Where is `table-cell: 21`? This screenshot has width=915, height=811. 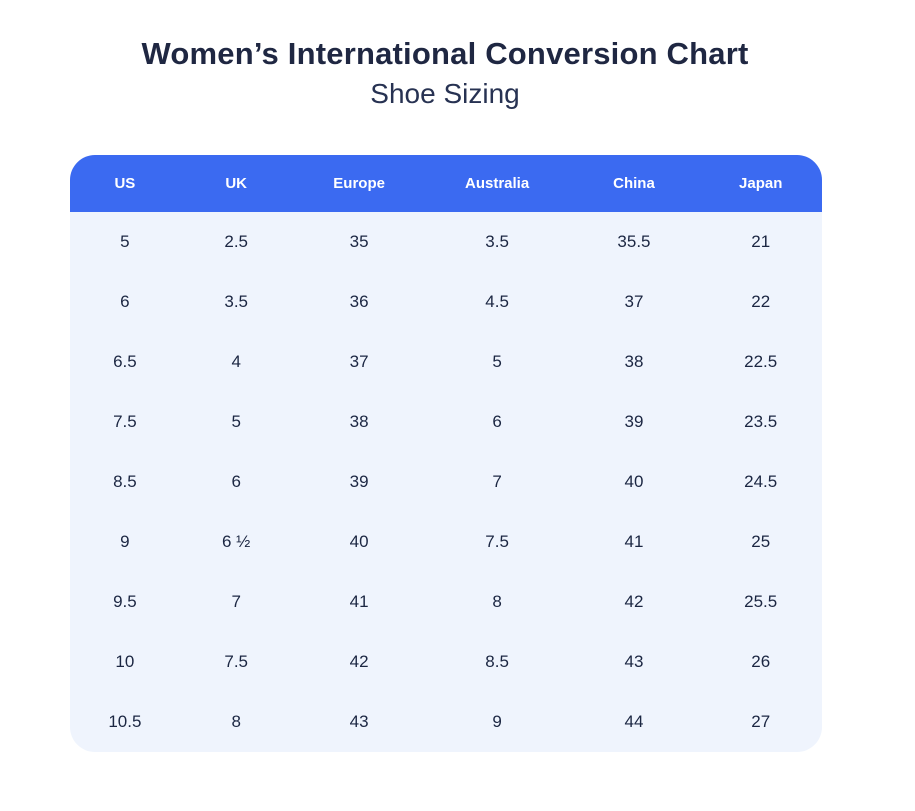
table-cell: 21 is located at coordinates (761, 241).